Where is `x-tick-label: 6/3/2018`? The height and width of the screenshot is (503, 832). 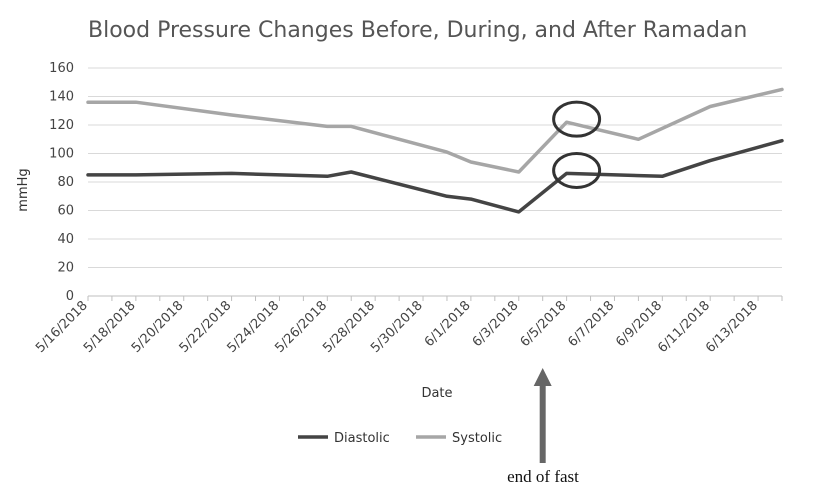 x-tick-label: 6/3/2018 is located at coordinates (496, 324).